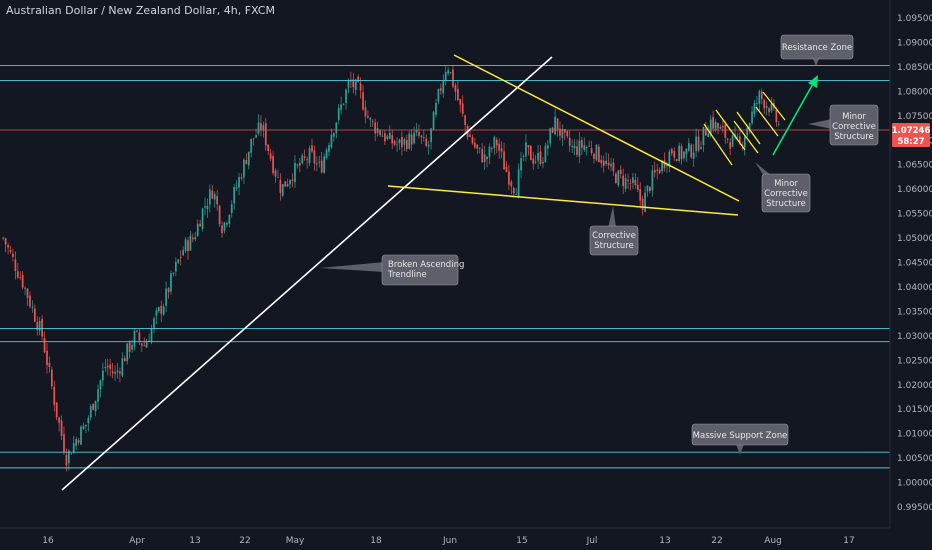 The height and width of the screenshot is (550, 932). What do you see at coordinates (910, 142) in the screenshot?
I see `bar-countdown: 58:27` at bounding box center [910, 142].